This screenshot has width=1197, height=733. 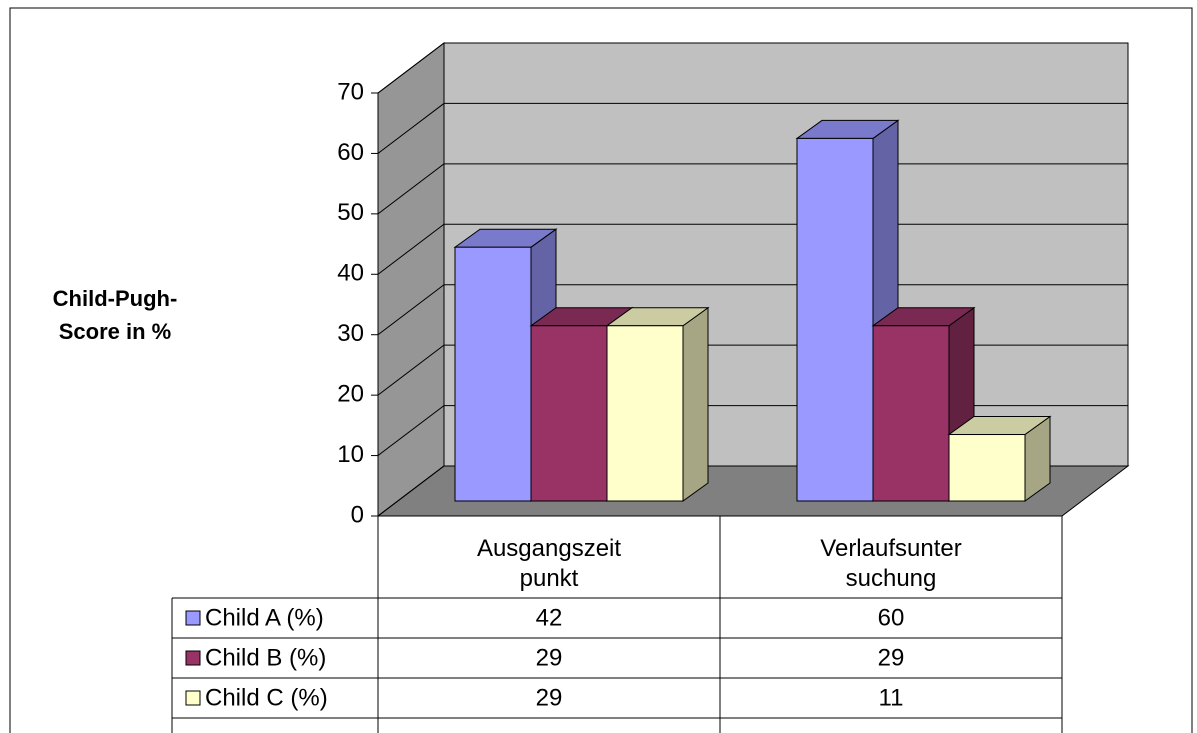 I want to click on legend-label: Child A (%), so click(x=264, y=617).